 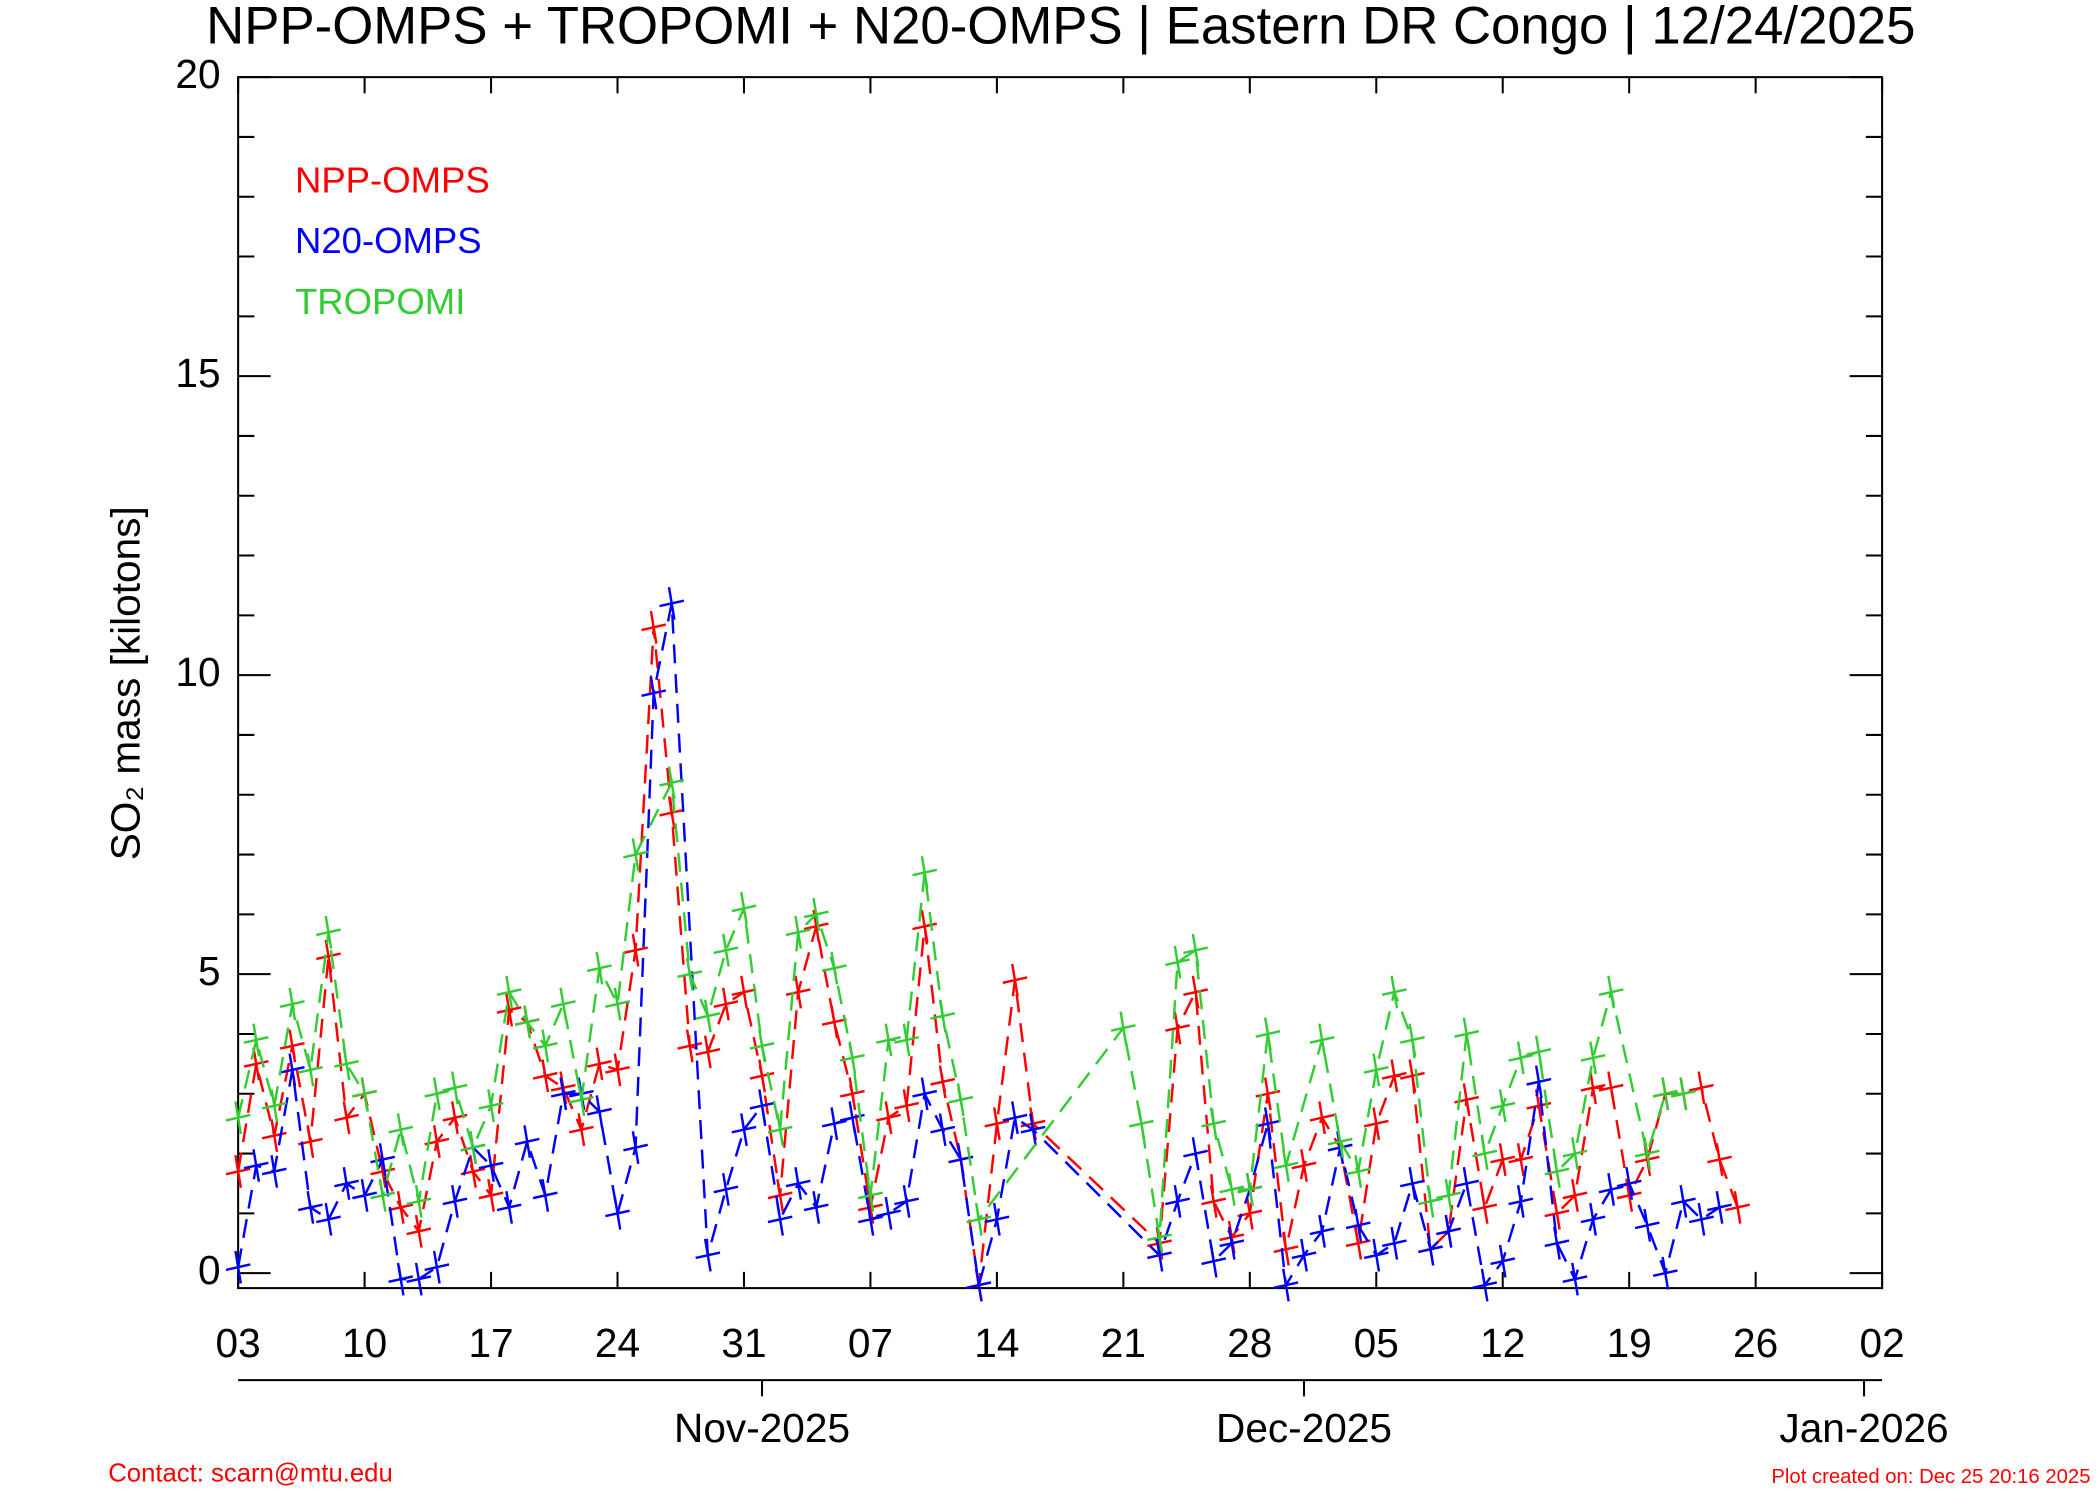 I want to click on x-tick-label: 03, so click(x=238, y=1343).